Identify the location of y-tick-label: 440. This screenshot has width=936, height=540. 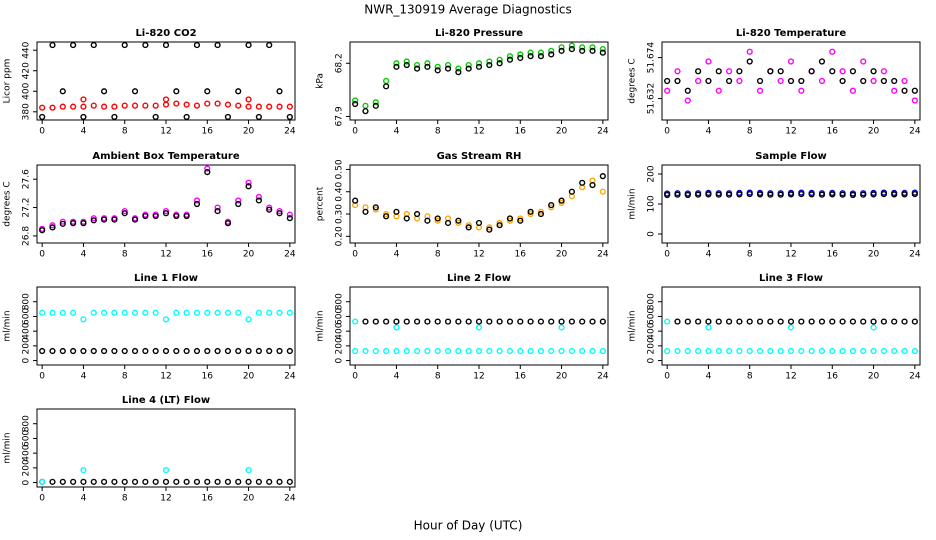
(27, 49).